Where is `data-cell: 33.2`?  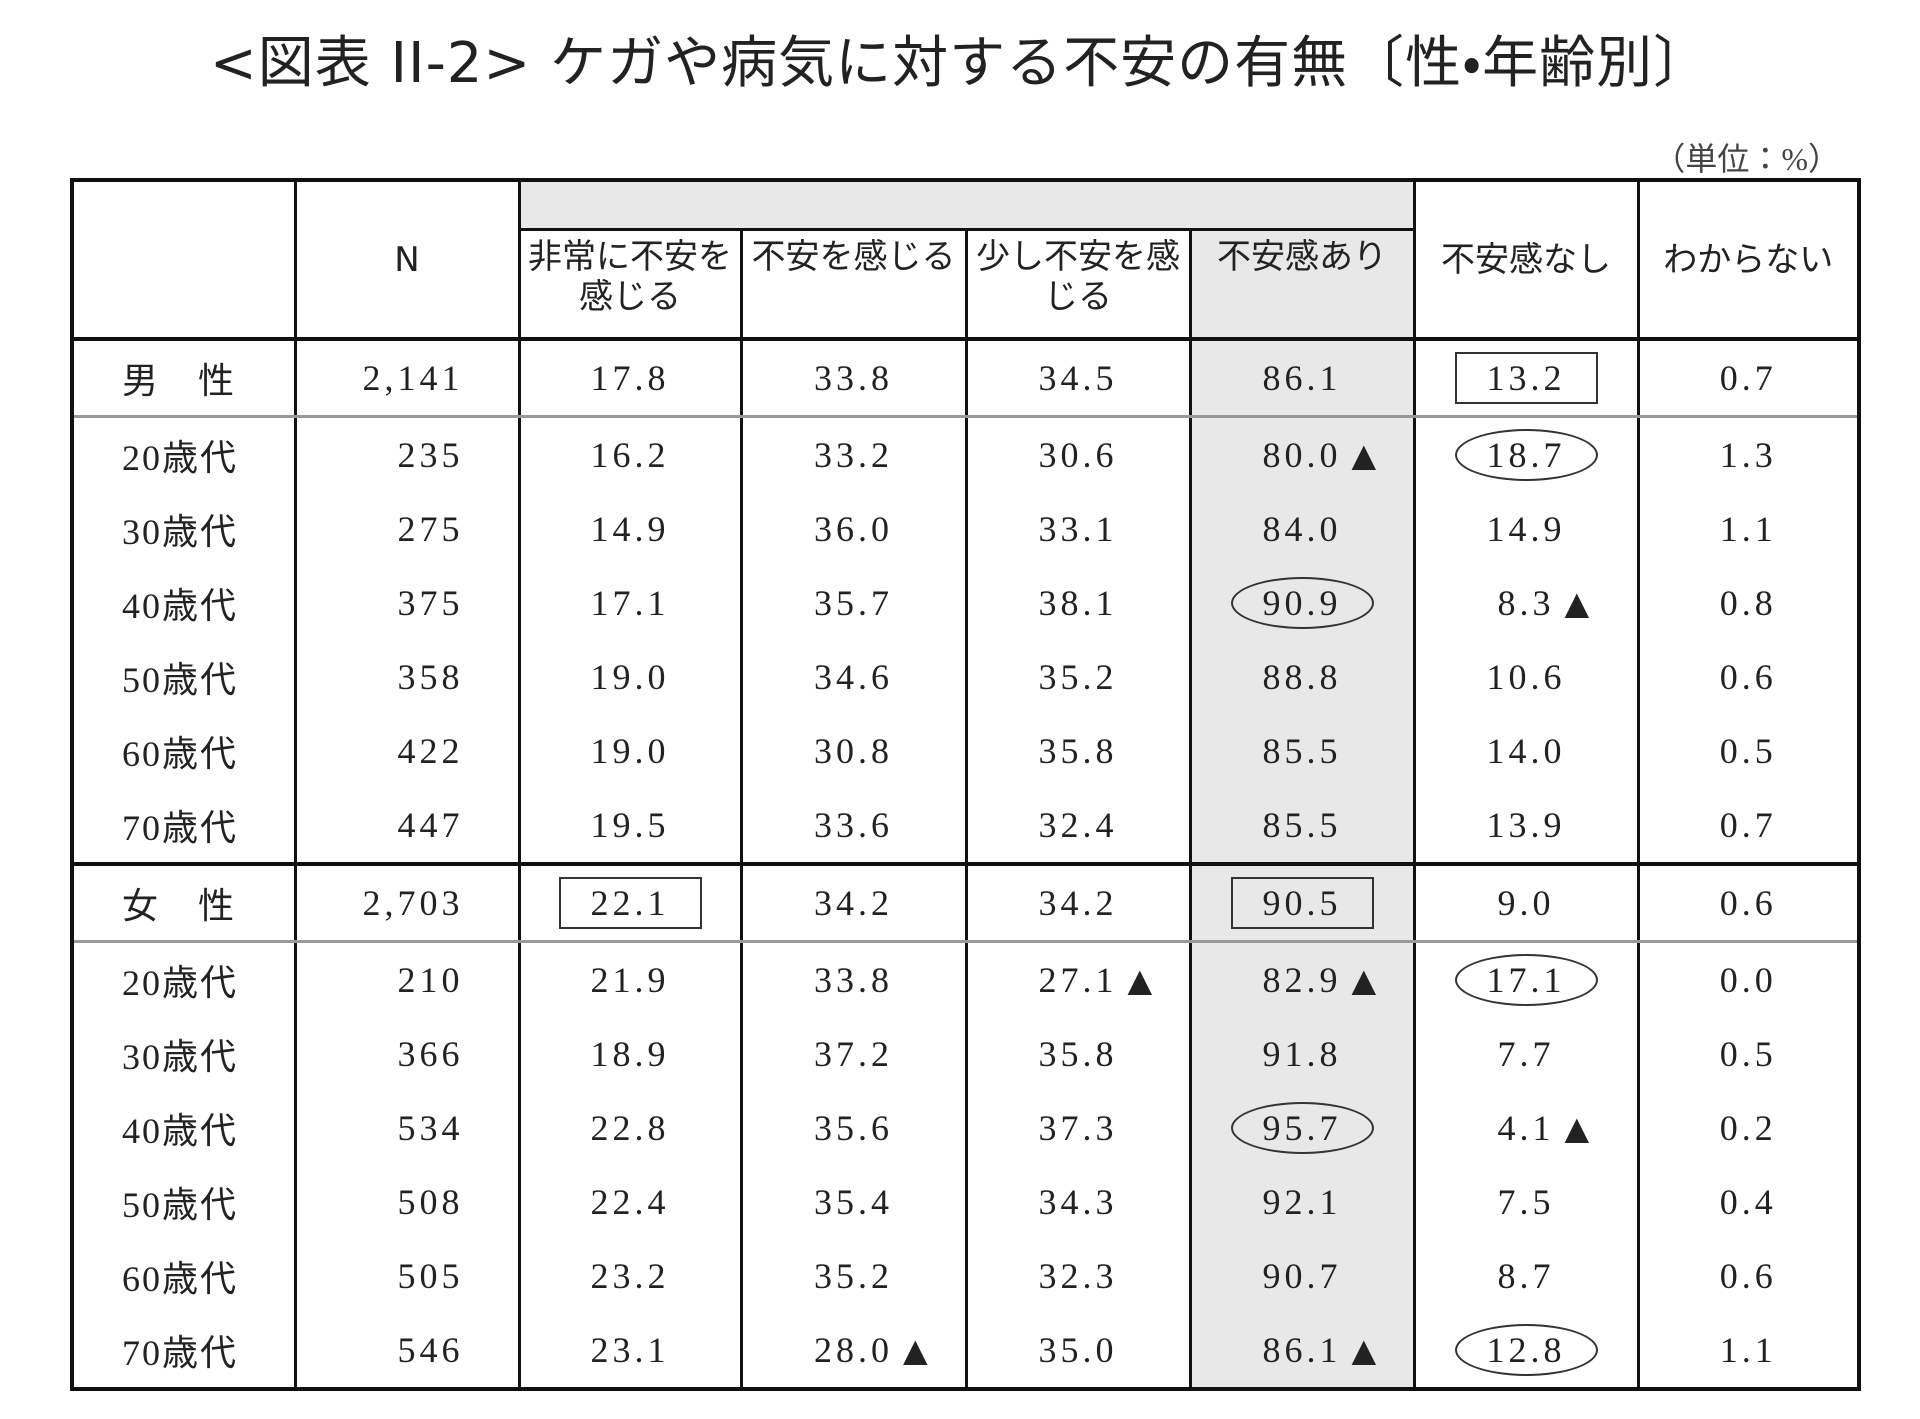
data-cell: 33.2 is located at coordinates (853, 454).